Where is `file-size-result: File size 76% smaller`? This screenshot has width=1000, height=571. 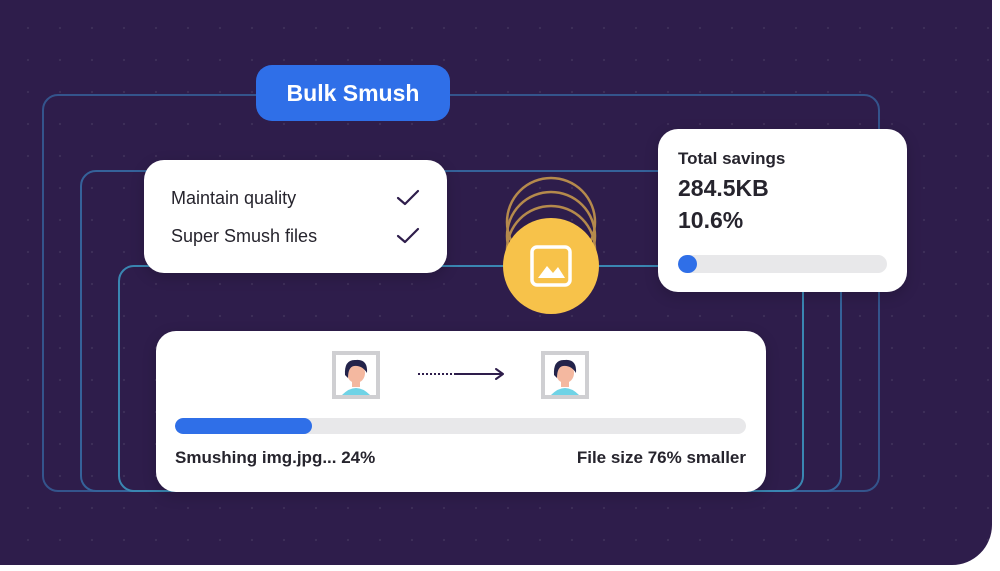 file-size-result: File size 76% smaller is located at coordinates (661, 457).